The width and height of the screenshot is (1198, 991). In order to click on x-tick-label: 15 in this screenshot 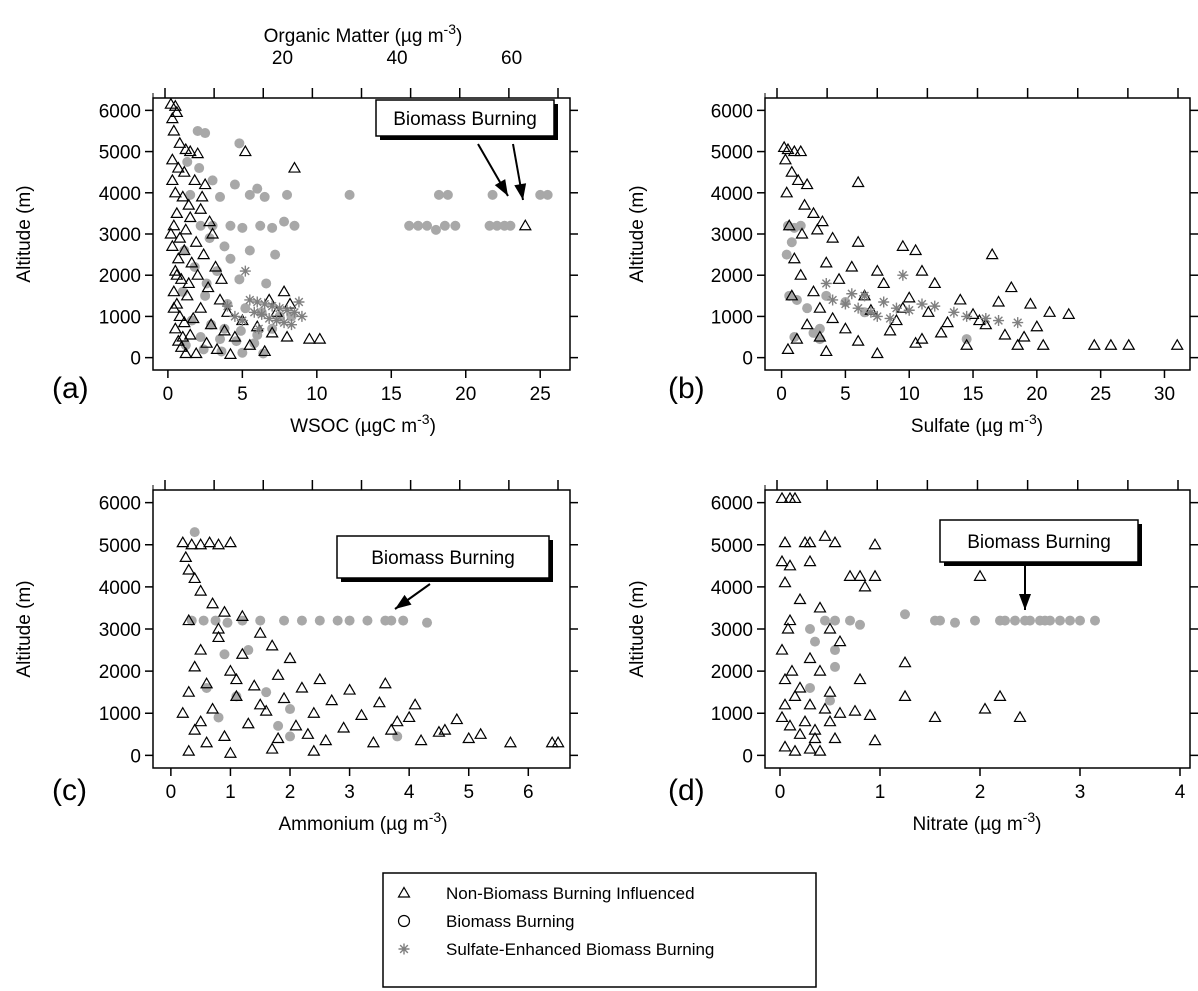, I will do `click(972, 394)`.